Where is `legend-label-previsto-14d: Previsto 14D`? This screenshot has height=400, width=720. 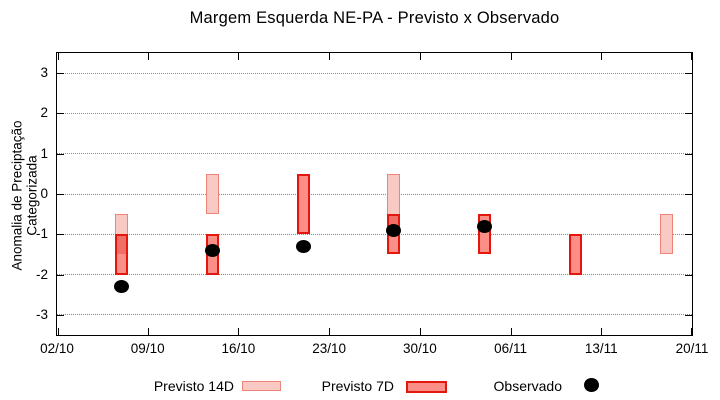 legend-label-previsto-14d: Previsto 14D is located at coordinates (193, 386).